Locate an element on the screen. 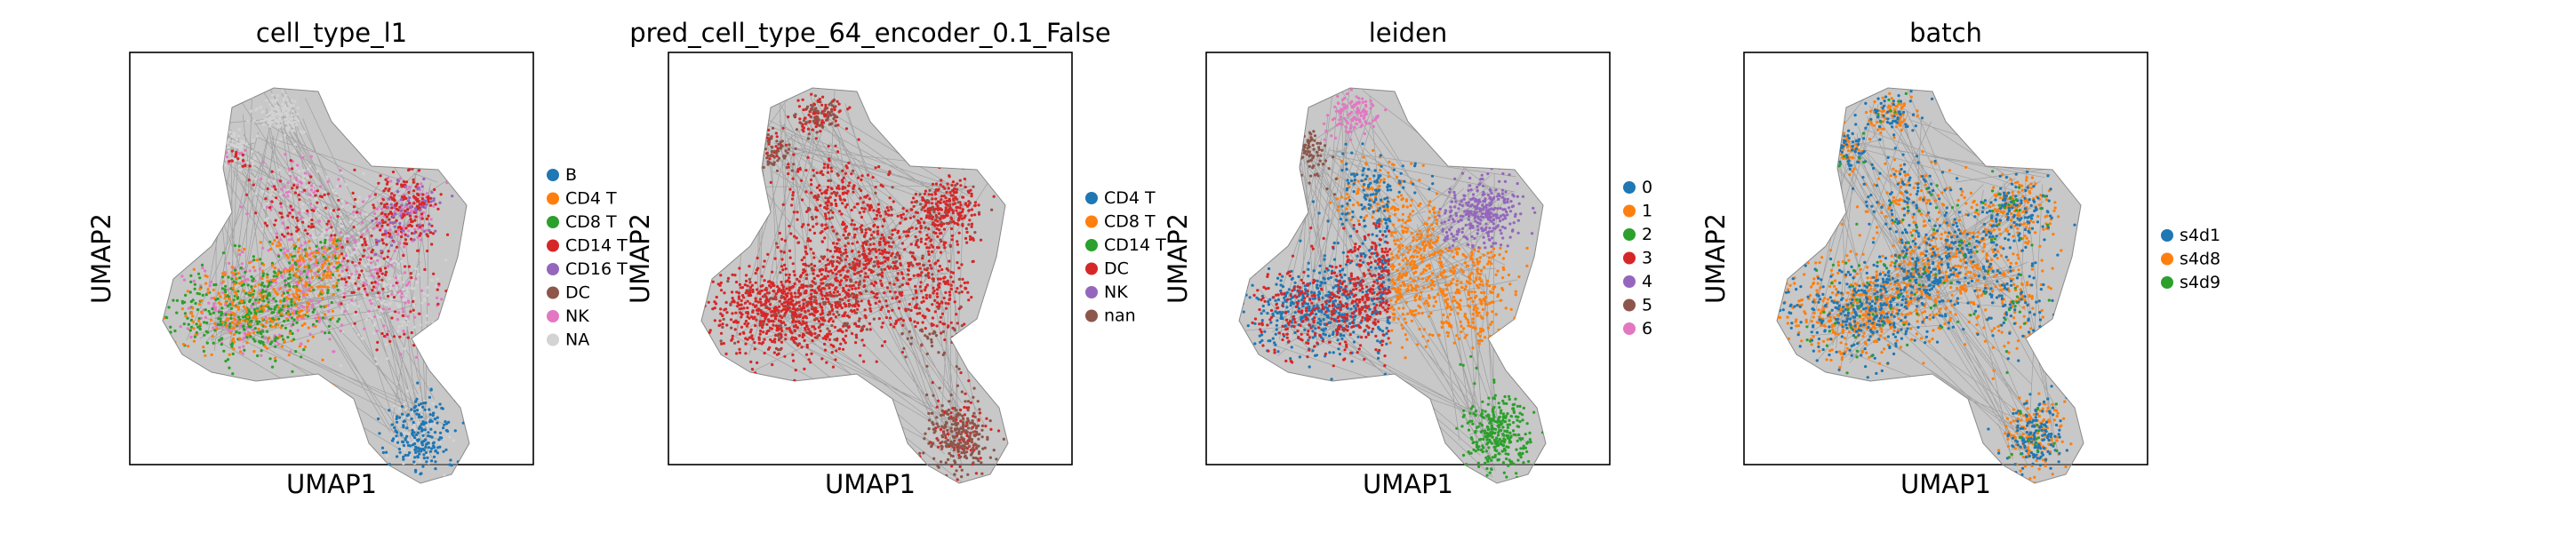 This screenshot has height=533, width=2576. legend-label: s4d8 is located at coordinates (2200, 259).